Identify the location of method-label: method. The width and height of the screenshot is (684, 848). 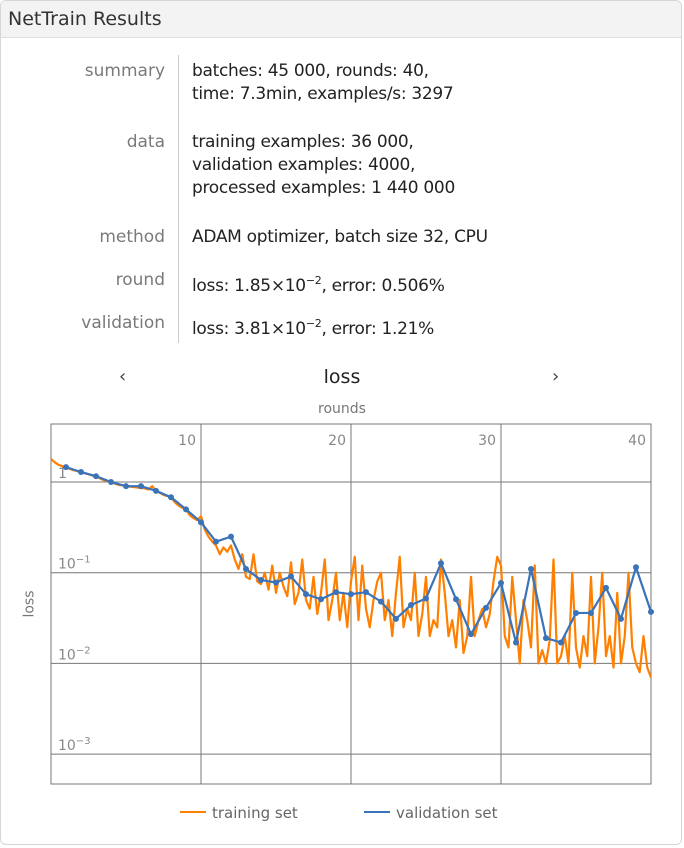
(132, 237).